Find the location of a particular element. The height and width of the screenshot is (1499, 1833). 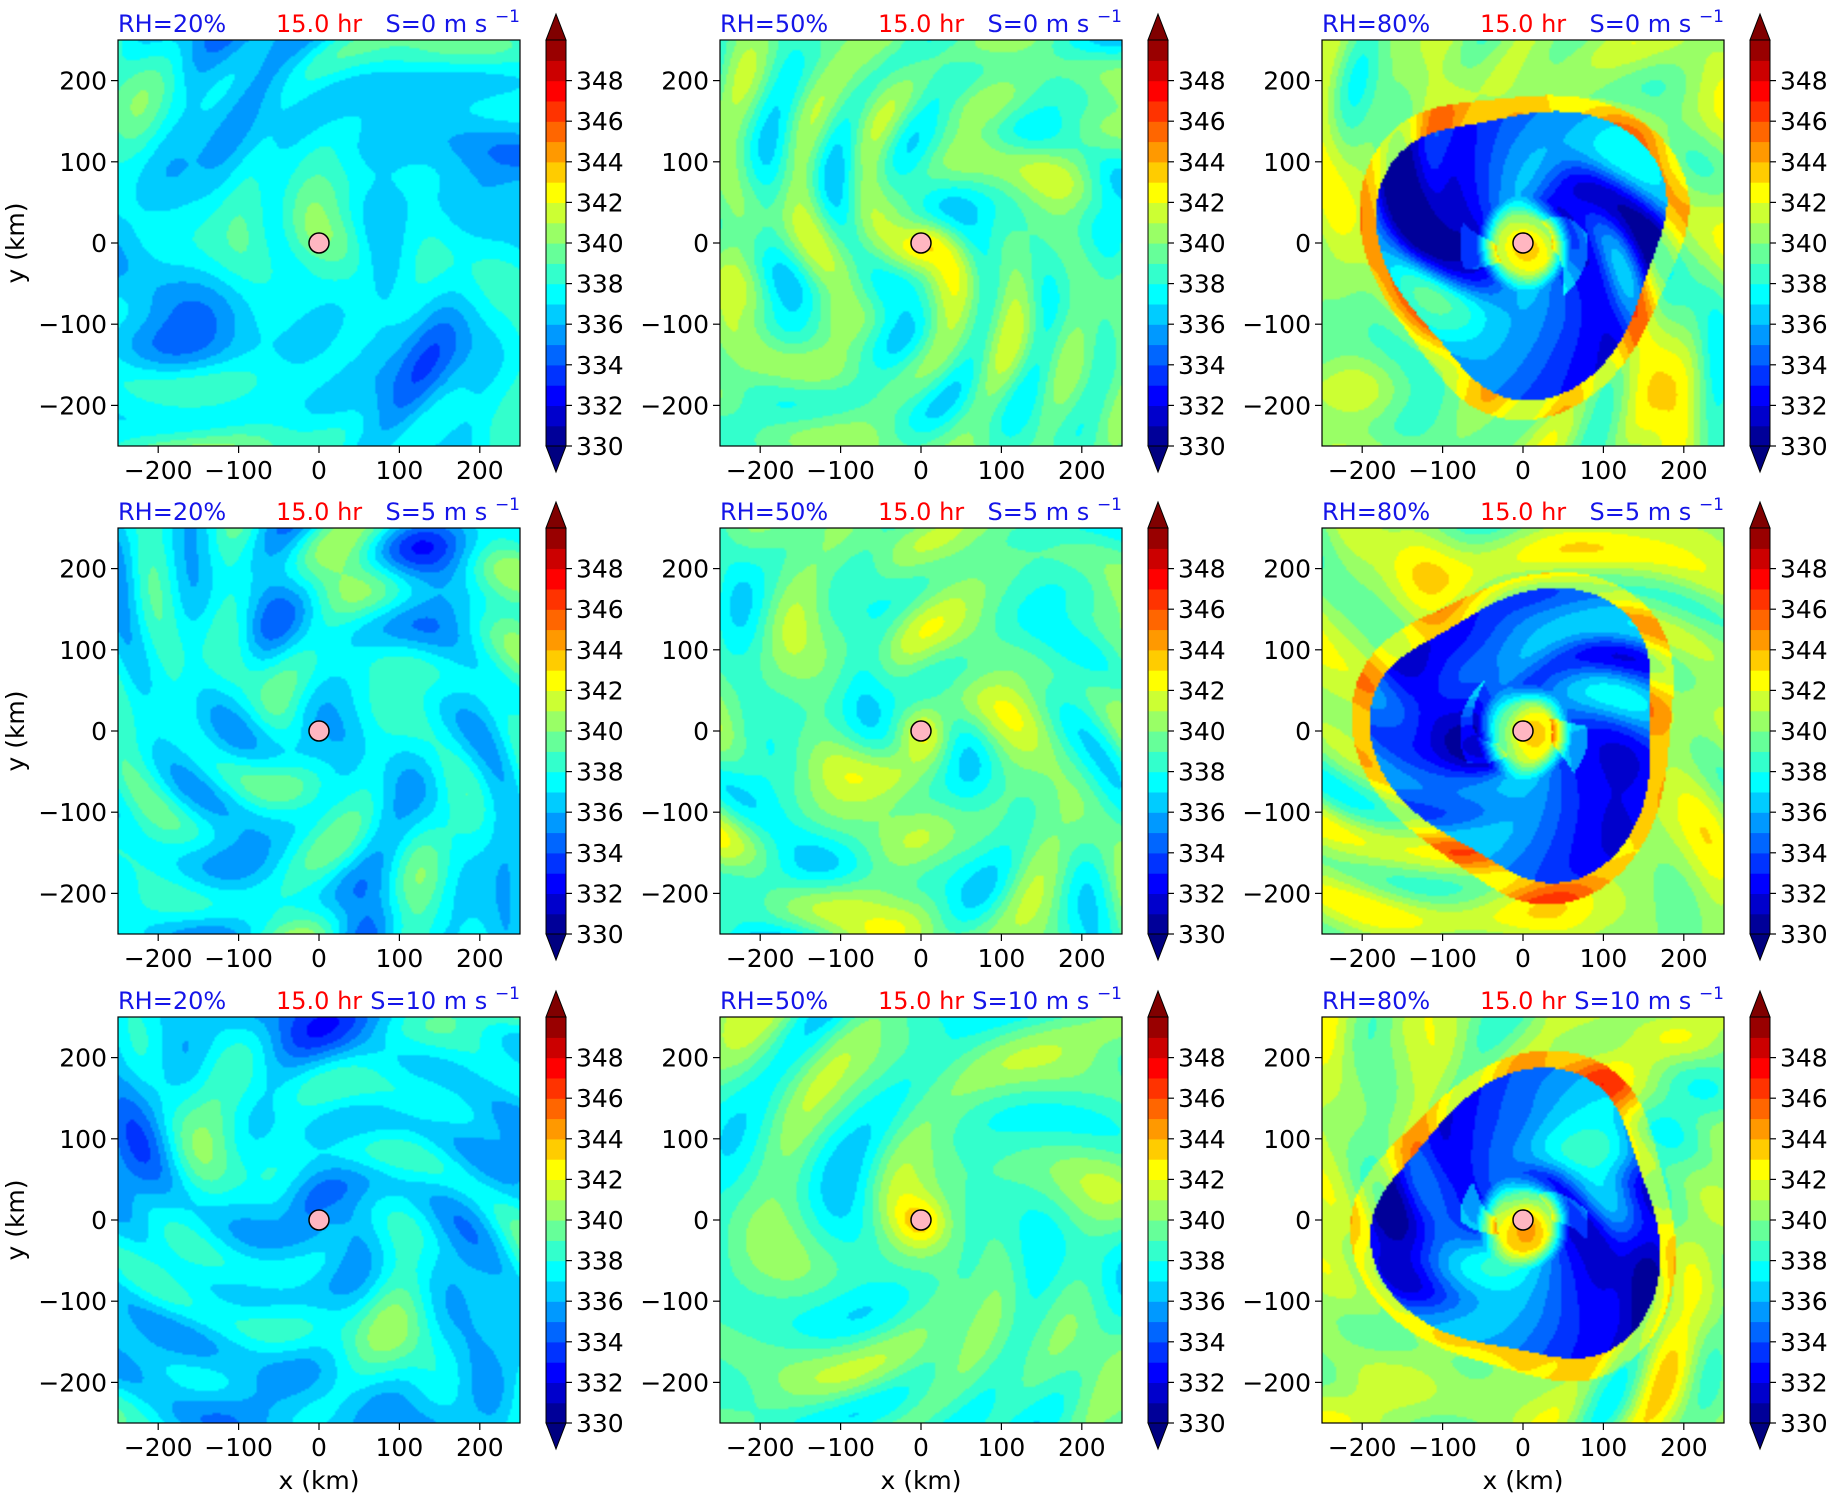

rh-label: RH=20% is located at coordinates (172, 24).